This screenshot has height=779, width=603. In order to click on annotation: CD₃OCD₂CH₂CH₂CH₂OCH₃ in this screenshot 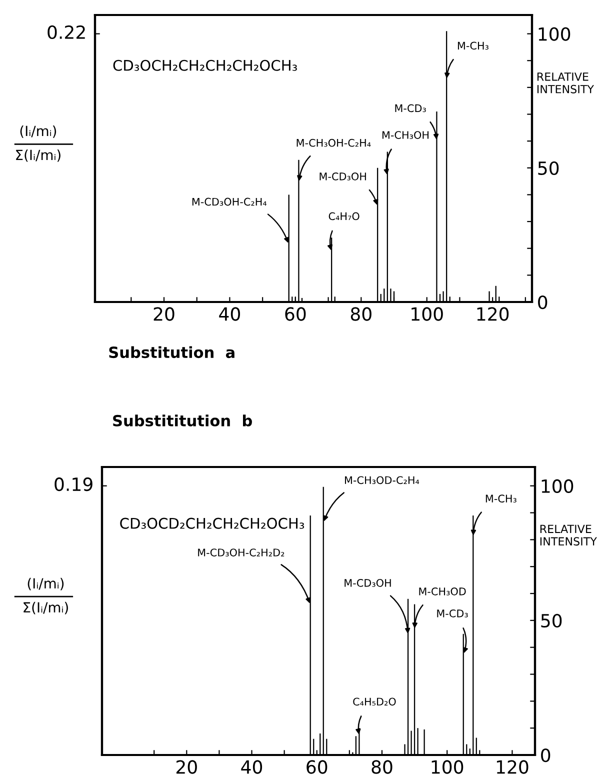, I will do `click(212, 523)`.